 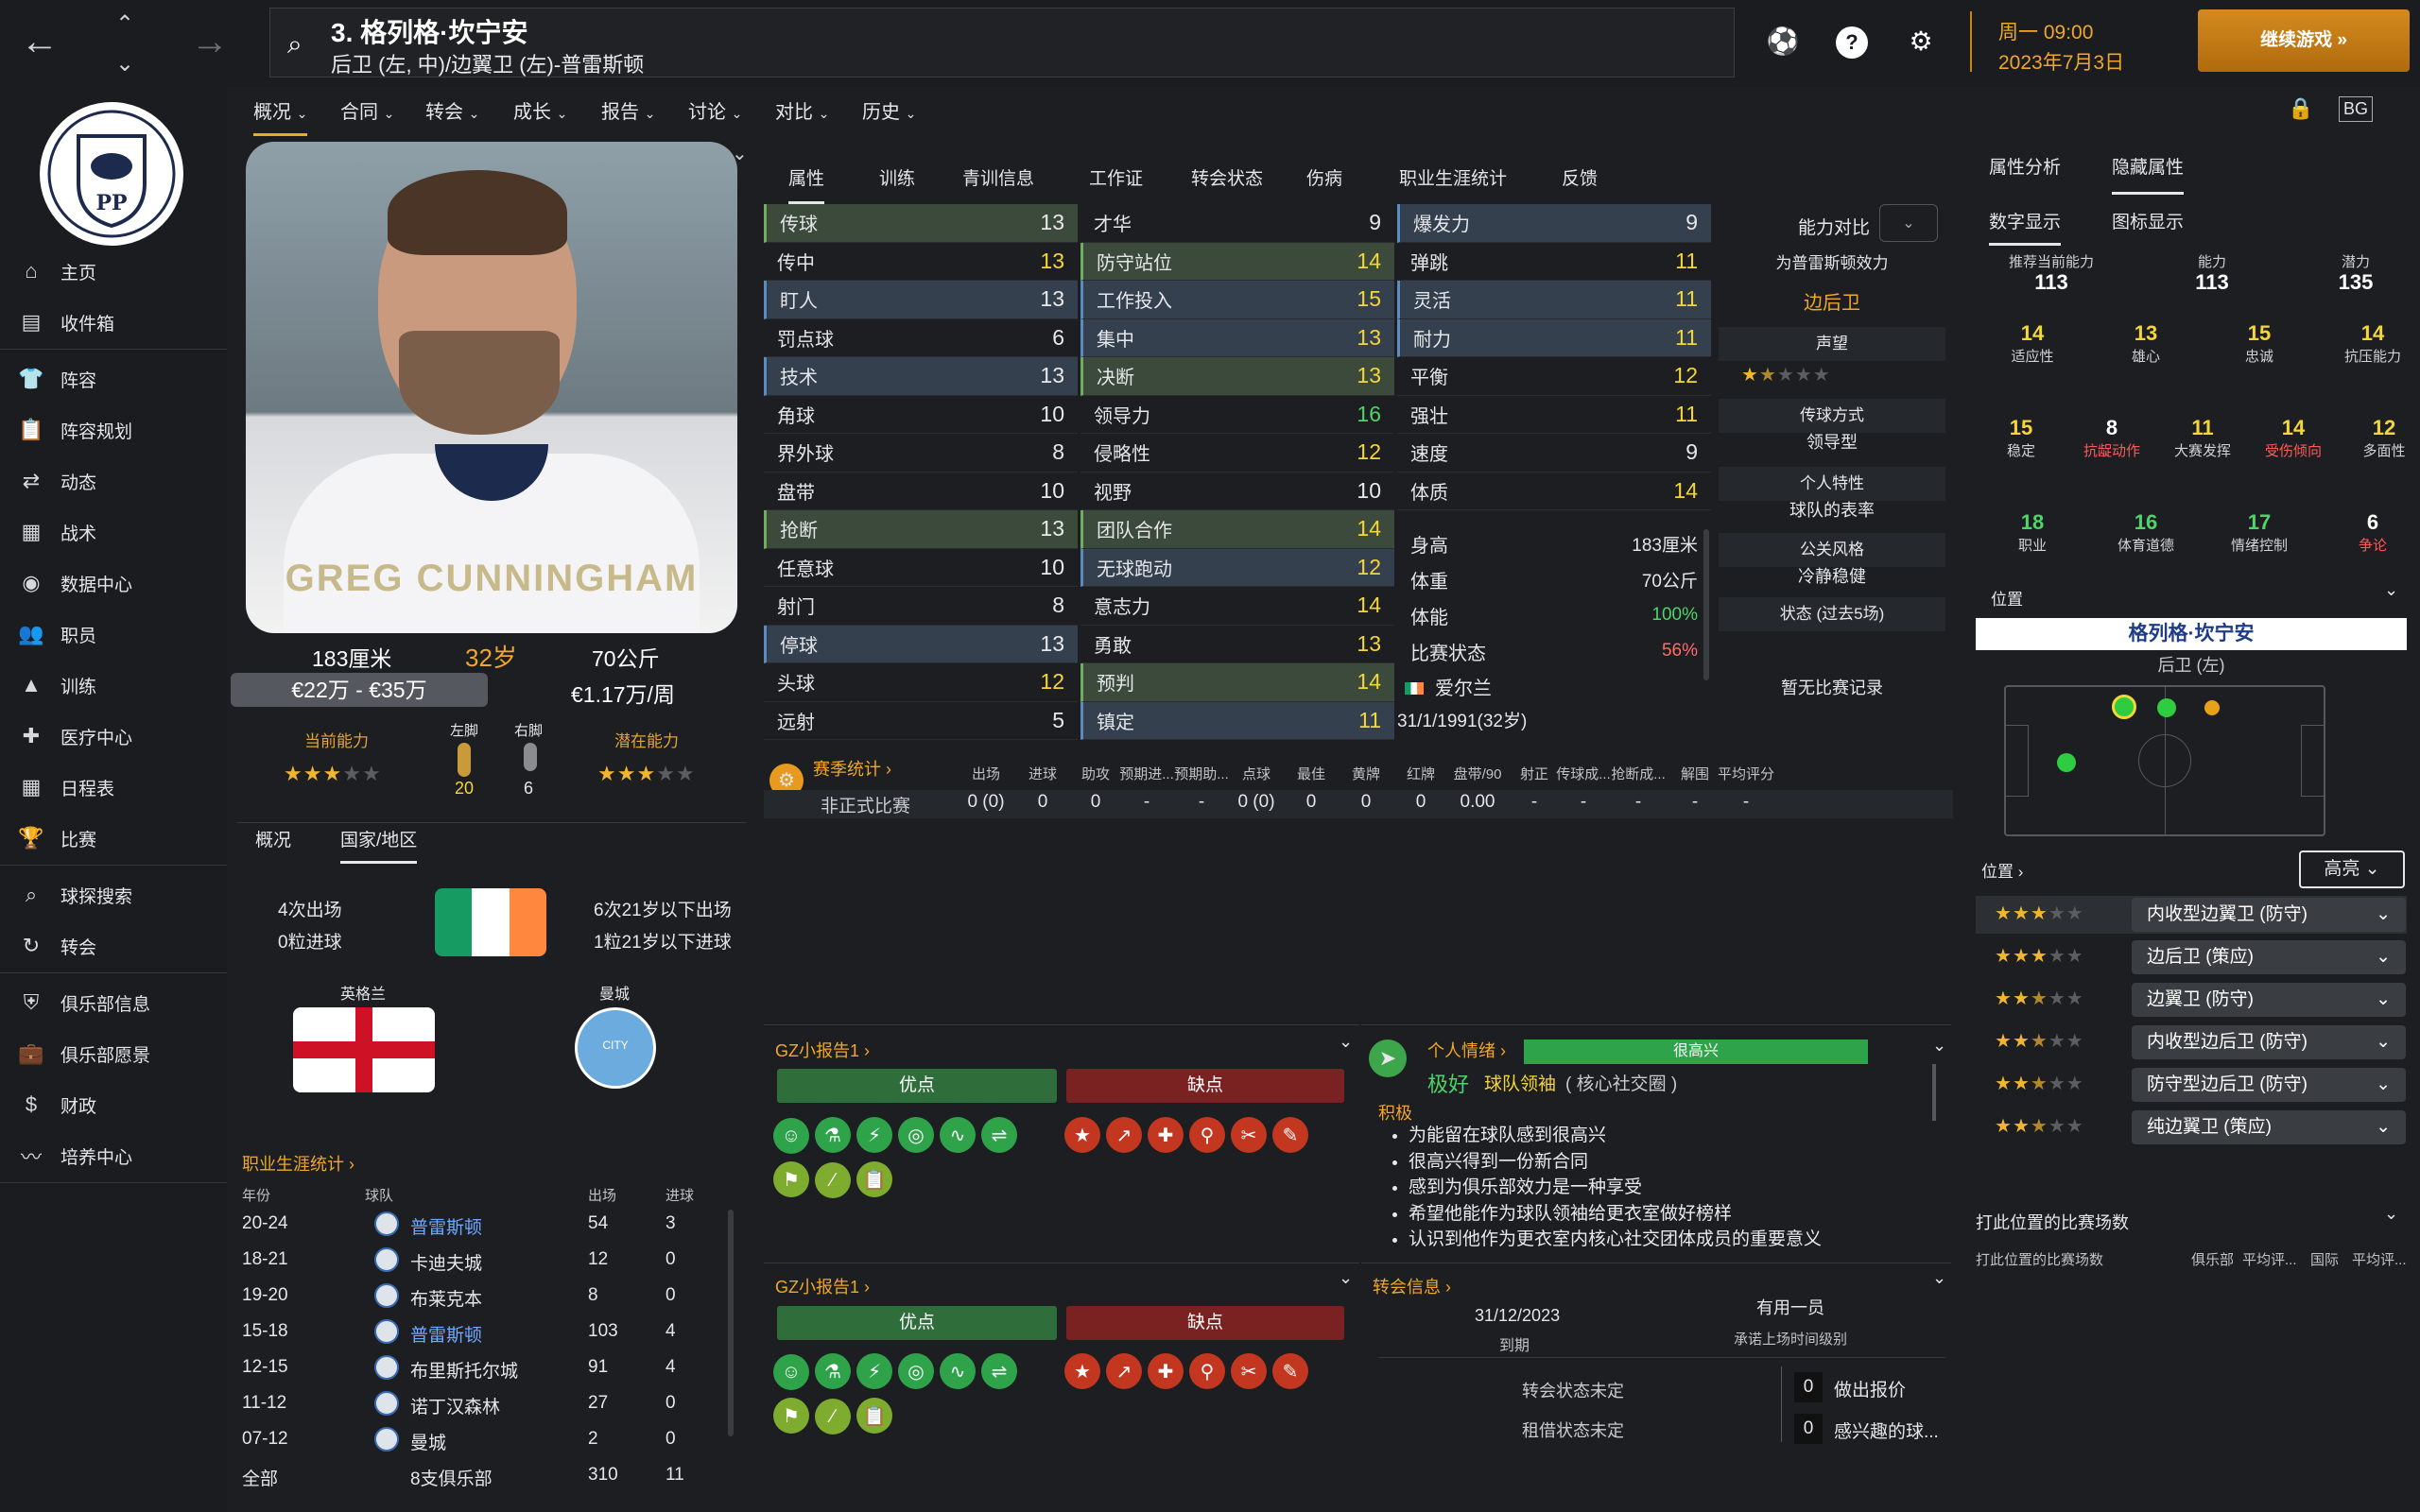 I want to click on attr-tab-2: 青训信息, so click(x=998, y=179).